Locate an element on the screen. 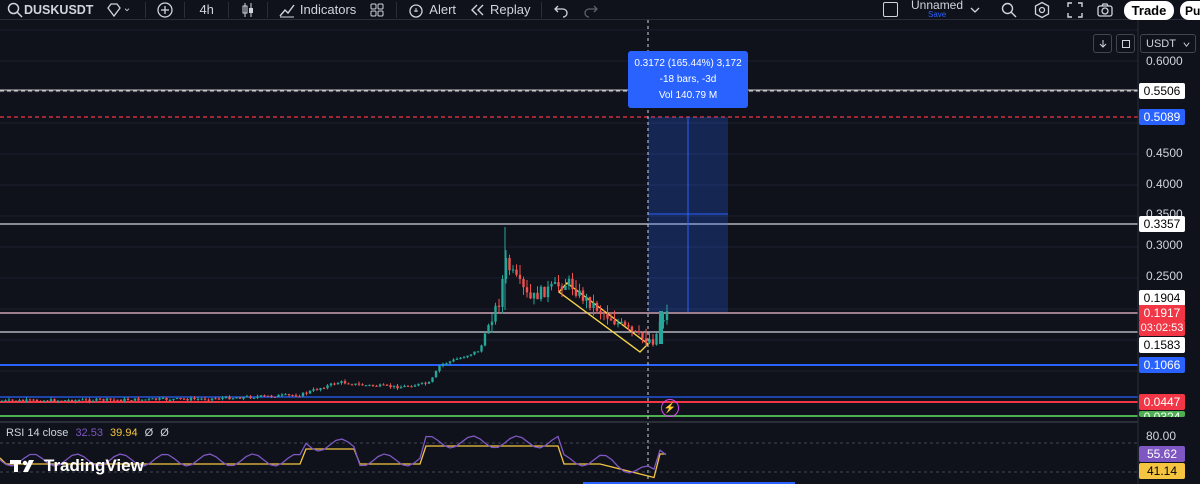 This screenshot has height=484, width=1200. axis-tick: 0.4500 is located at coordinates (1164, 153).